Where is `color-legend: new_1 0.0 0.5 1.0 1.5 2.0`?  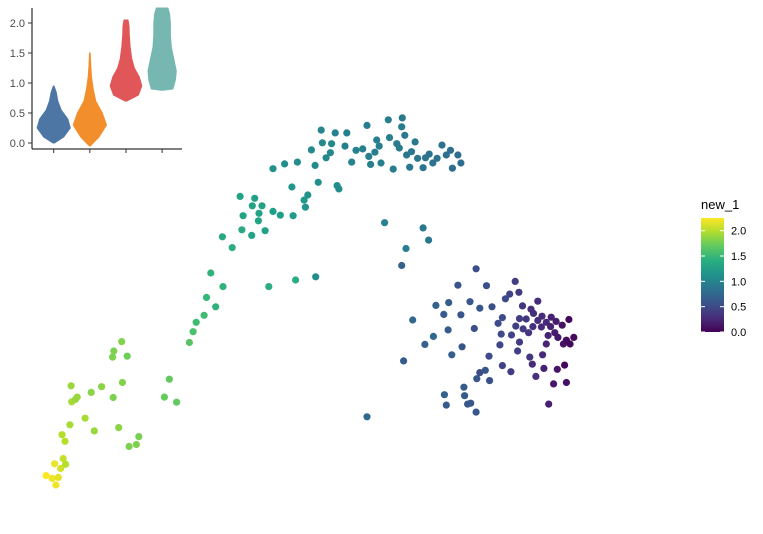 color-legend: new_1 0.0 0.5 1.0 1.5 2.0 is located at coordinates (723, 268).